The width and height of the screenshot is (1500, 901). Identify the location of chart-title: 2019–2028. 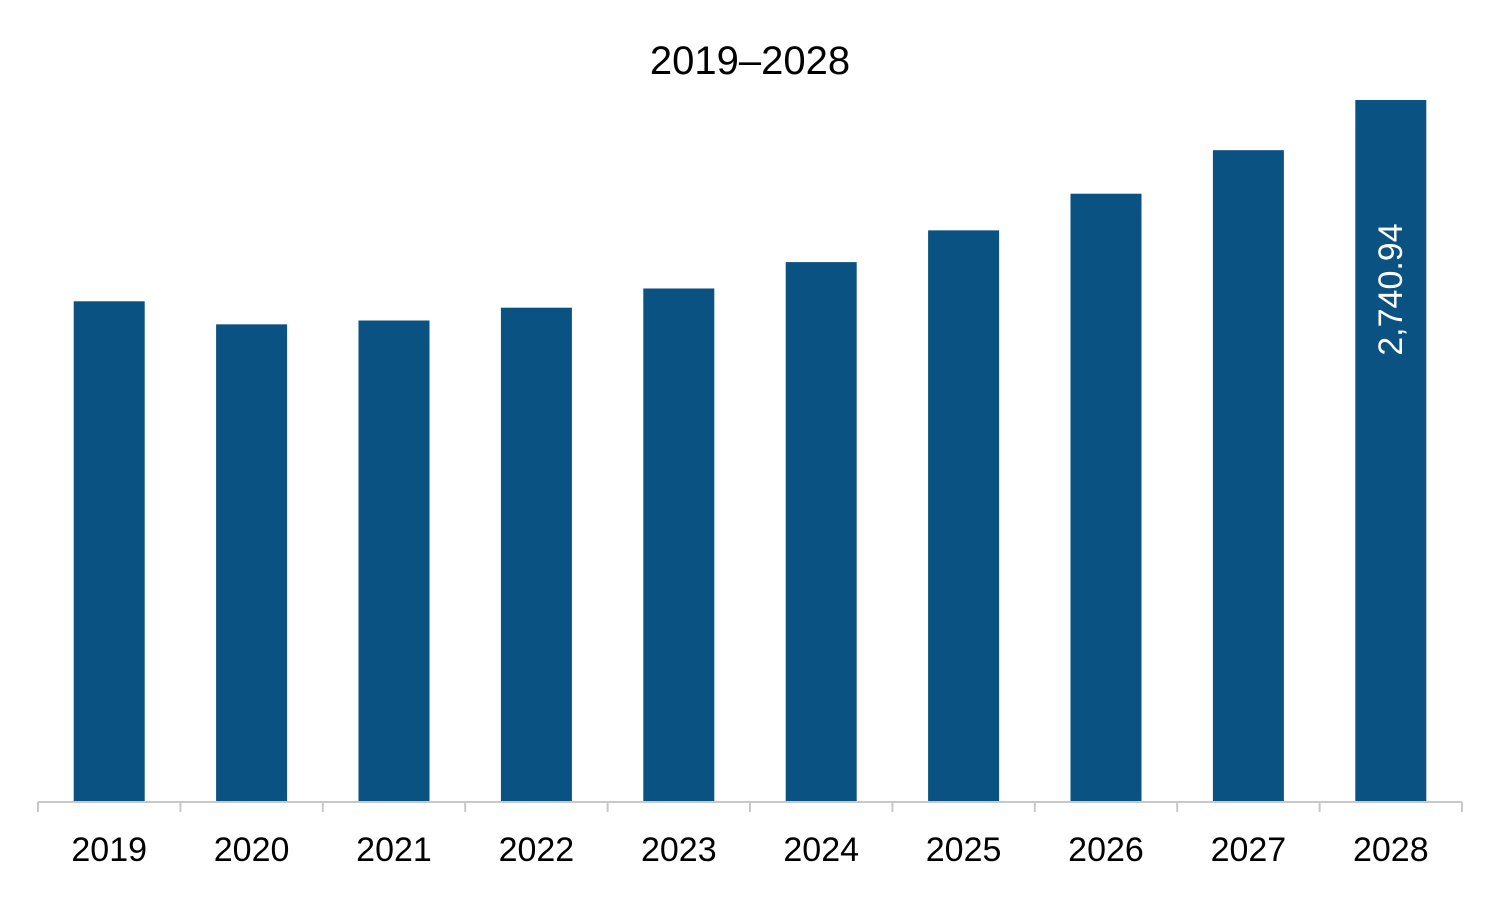
(750, 61).